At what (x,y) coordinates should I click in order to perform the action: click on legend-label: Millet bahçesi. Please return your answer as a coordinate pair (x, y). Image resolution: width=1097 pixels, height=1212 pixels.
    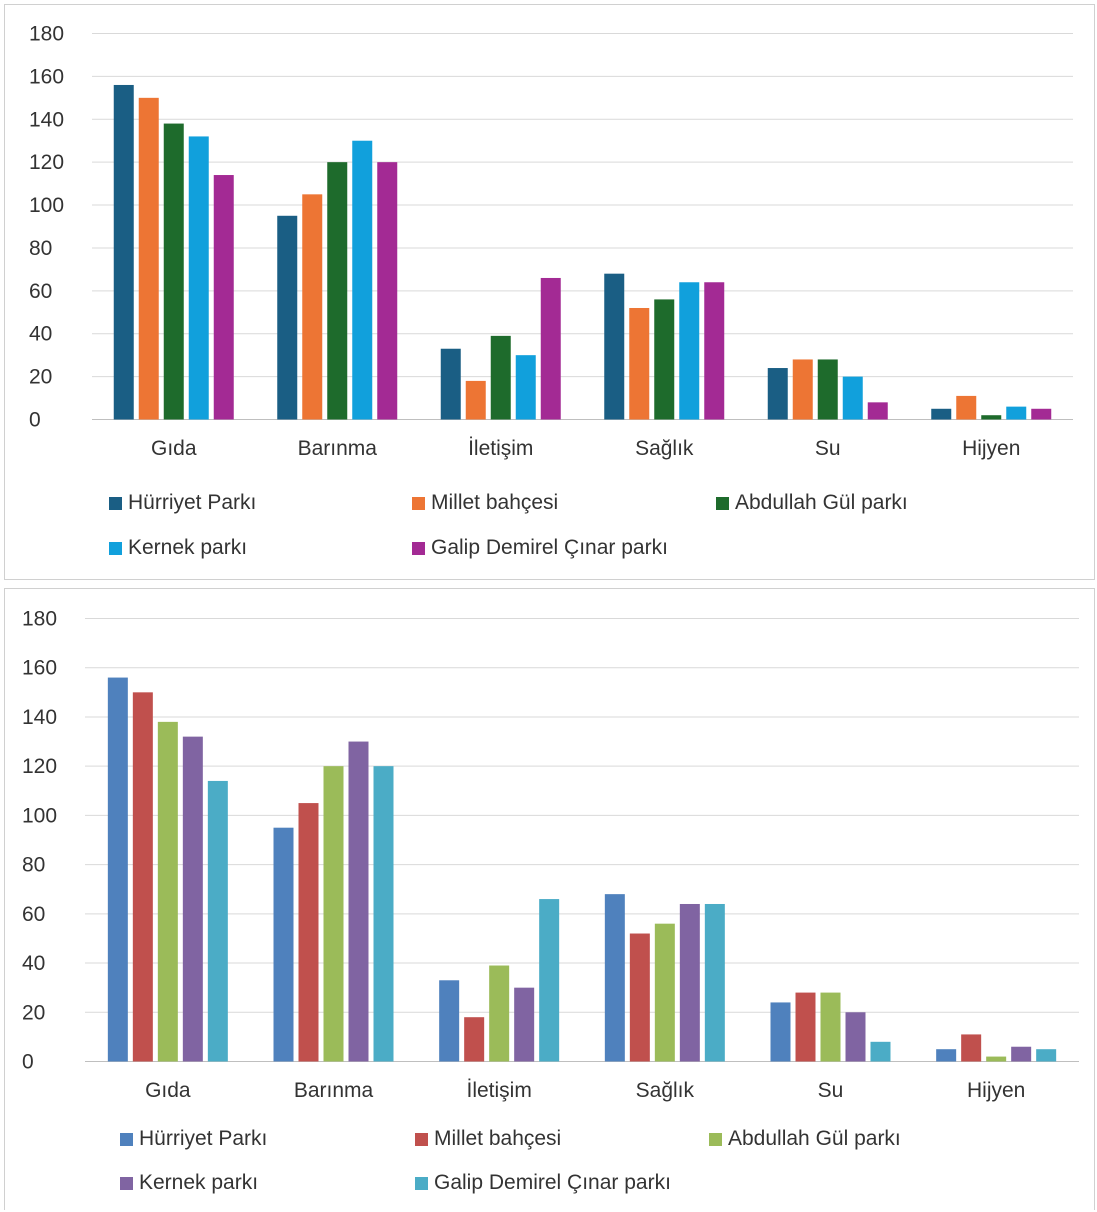
    Looking at the image, I should click on (495, 502).